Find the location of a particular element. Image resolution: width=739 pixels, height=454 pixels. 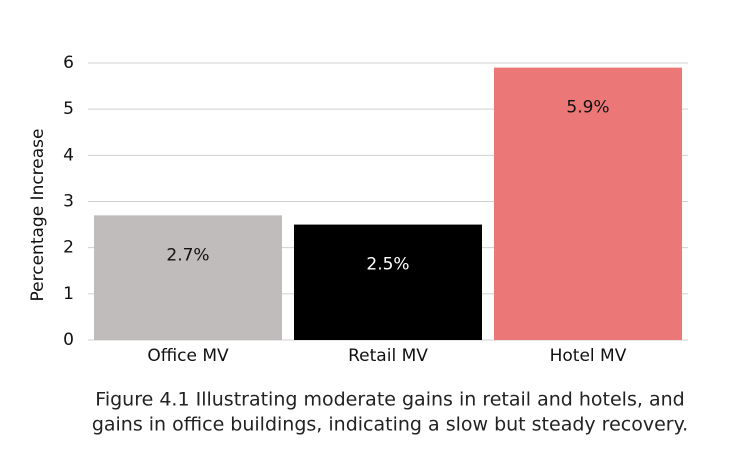

y-tick-label: 0 is located at coordinates (68, 340).